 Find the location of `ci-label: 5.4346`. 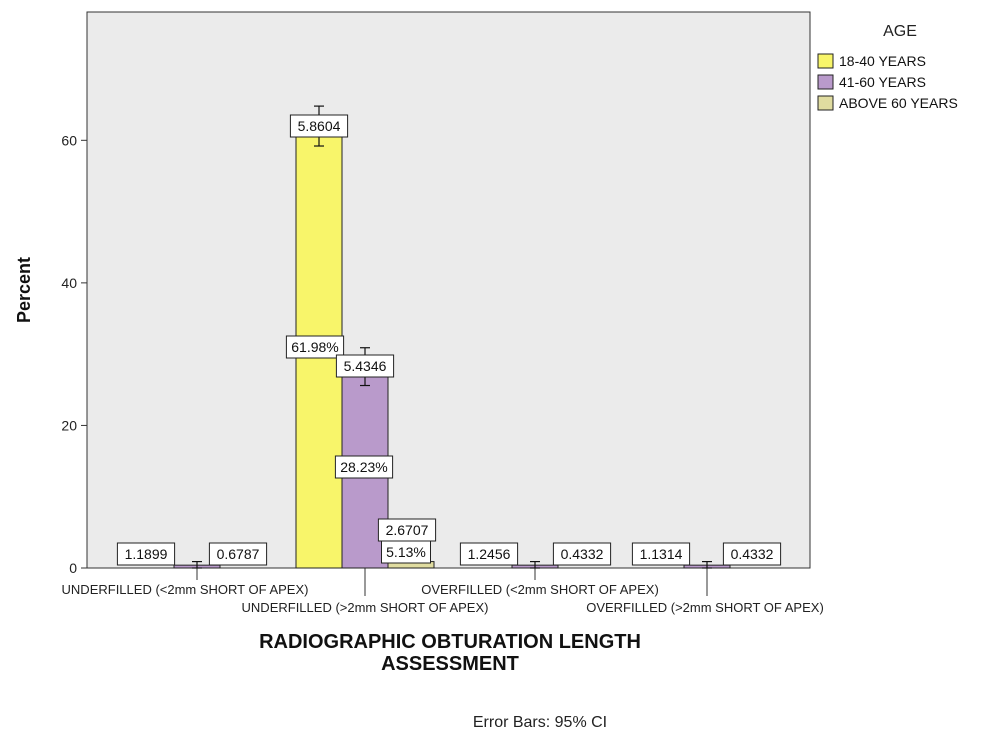

ci-label: 5.4346 is located at coordinates (365, 366).